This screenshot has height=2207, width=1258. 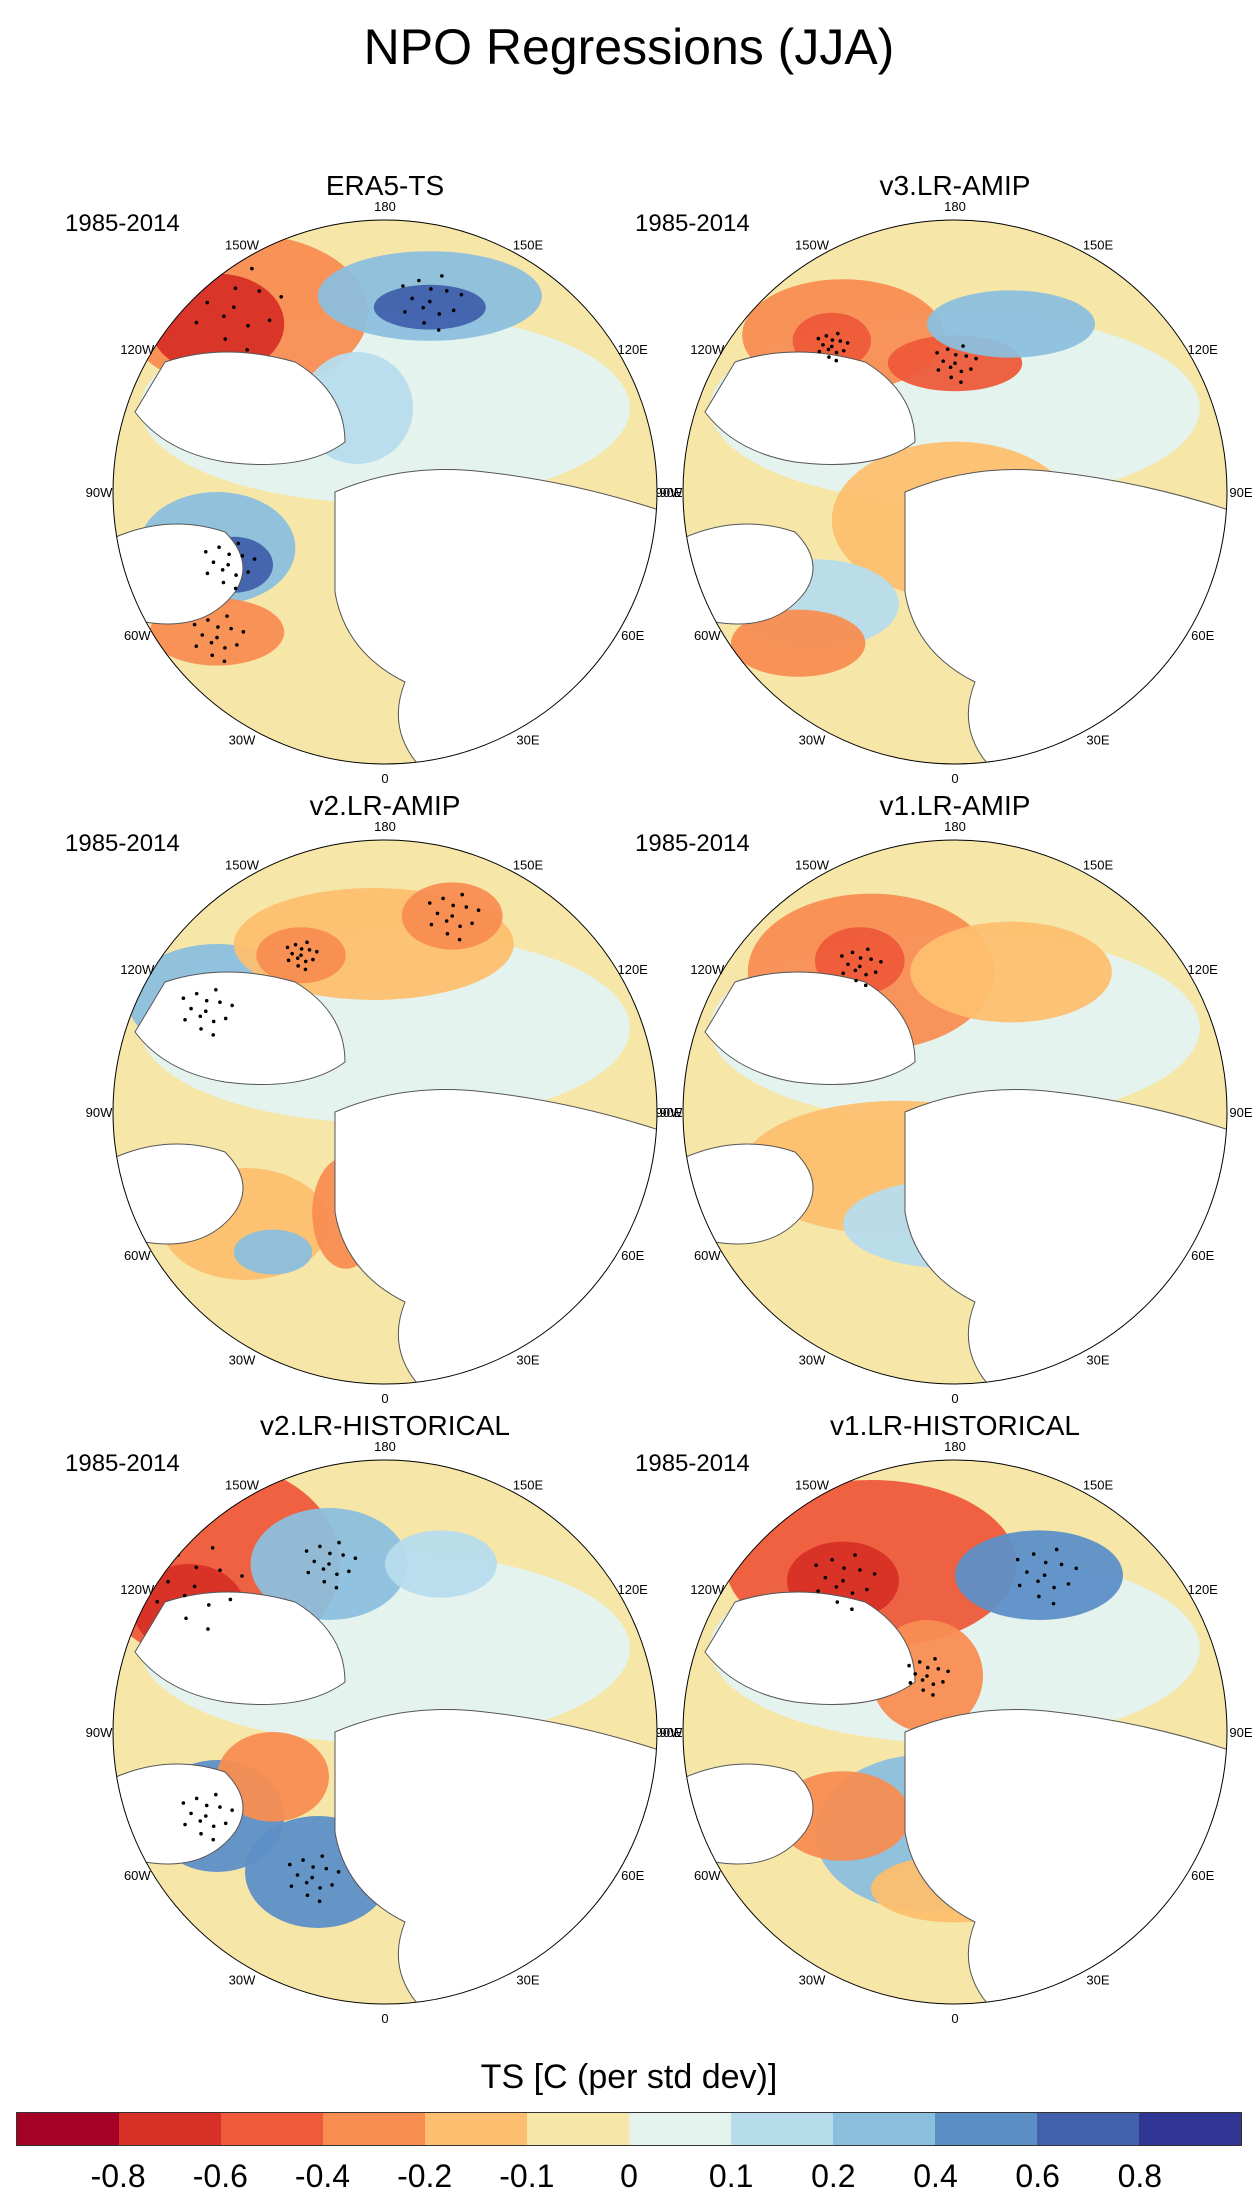 I want to click on colorbar-tick-label: -0.6, so click(x=220, y=2176).